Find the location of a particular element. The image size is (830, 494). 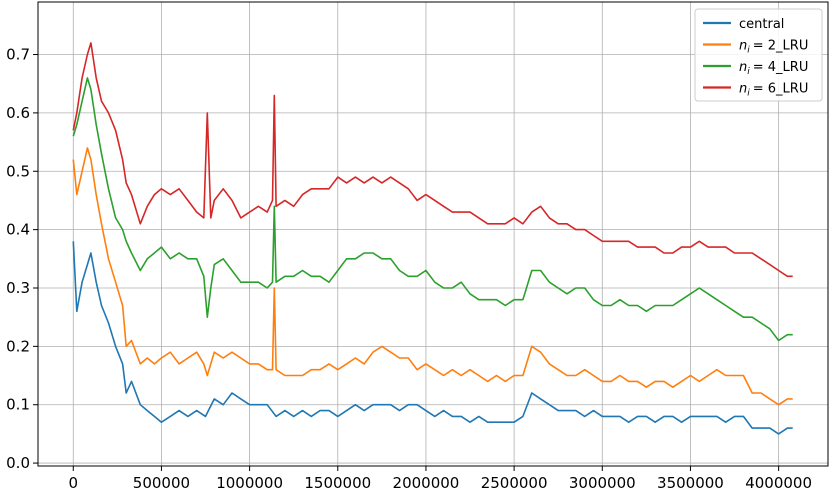

legend: central ni = 2_LRU ni = 4_LRU ni = 6_LRU is located at coordinates (758, 55).